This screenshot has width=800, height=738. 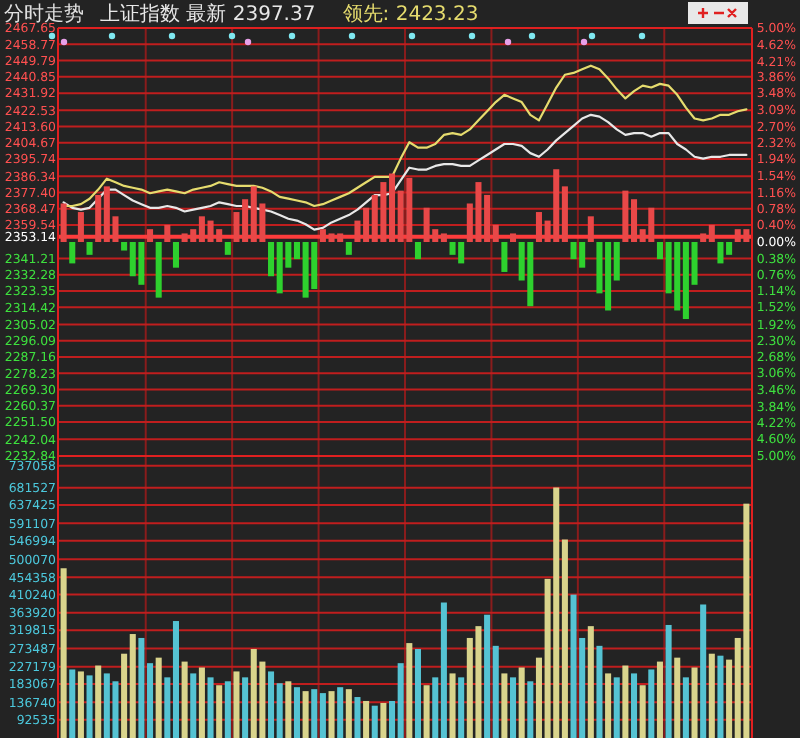 I want to click on chart-title: 分时走势, so click(x=44, y=14).